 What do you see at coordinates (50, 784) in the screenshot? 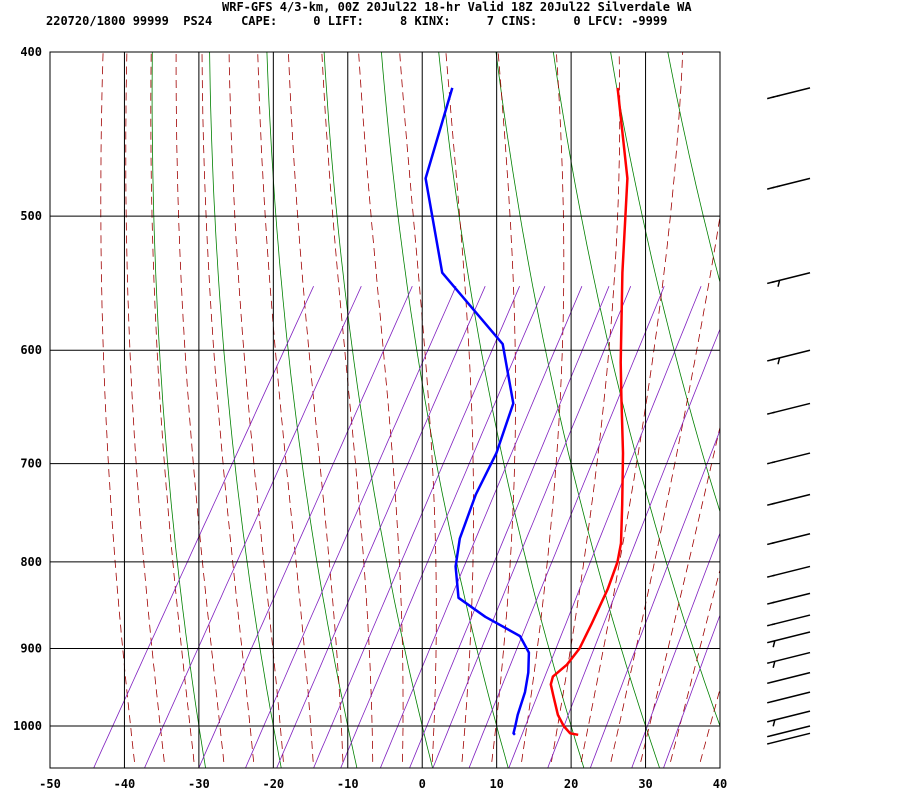
I see `x-tick-label: -50` at bounding box center [50, 784].